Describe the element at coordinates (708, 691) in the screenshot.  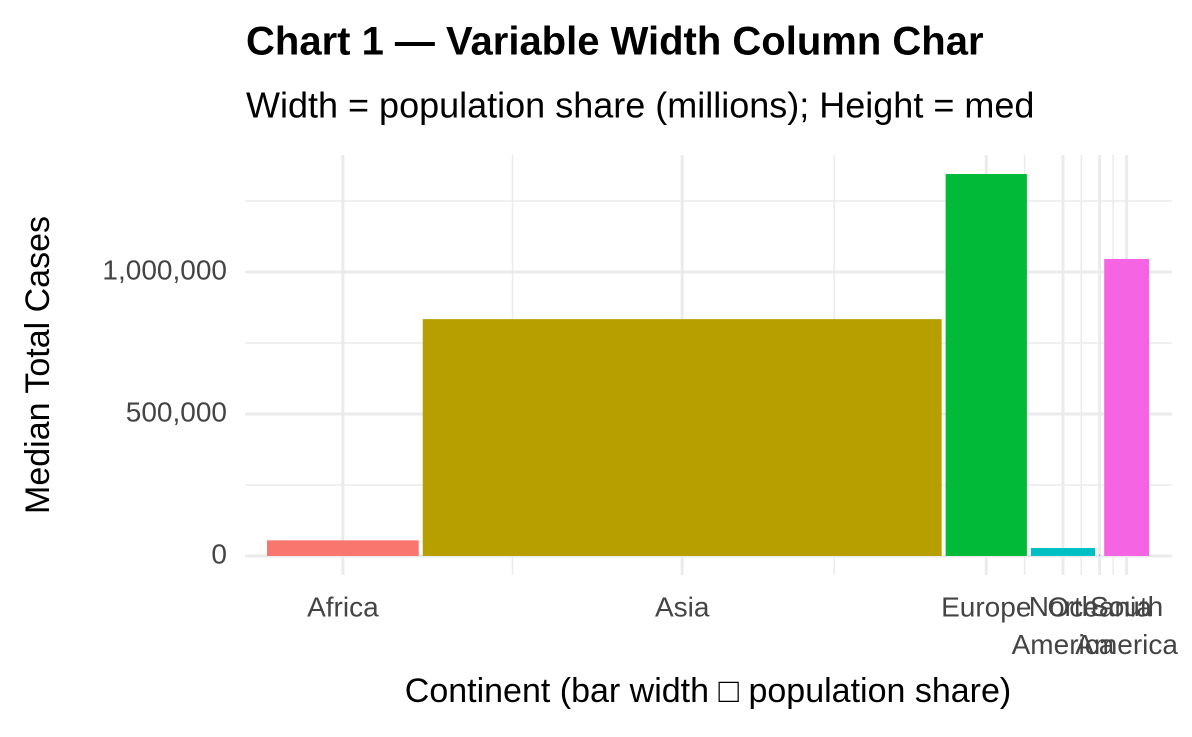
I see `x-axis-label: Continent (bar width □ population share)` at that location.